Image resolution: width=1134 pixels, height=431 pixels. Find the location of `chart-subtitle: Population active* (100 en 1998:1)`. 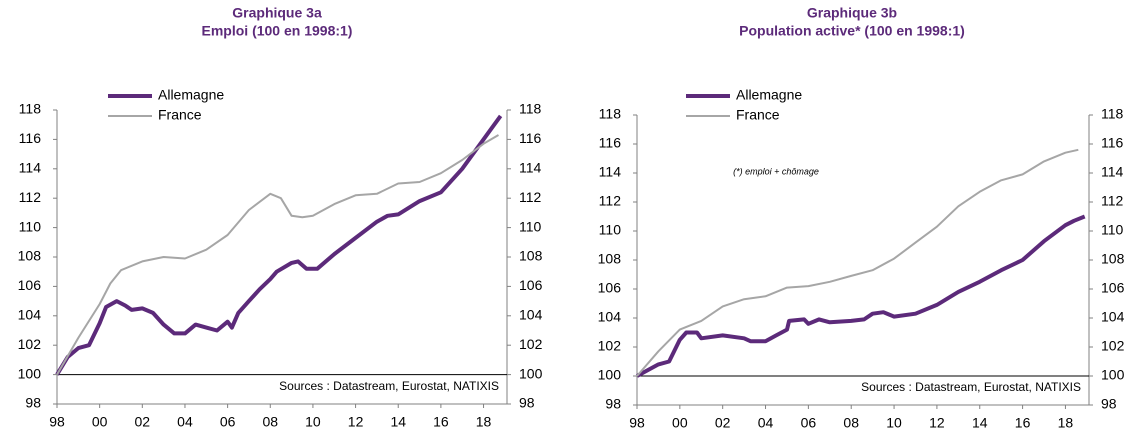

chart-subtitle: Population active* (100 en 1998:1) is located at coordinates (852, 31).